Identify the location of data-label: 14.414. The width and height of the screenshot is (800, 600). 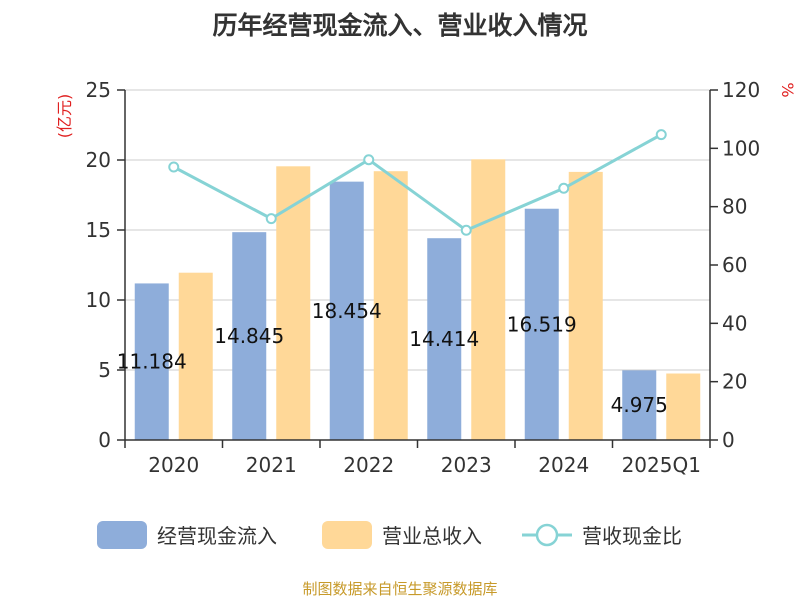
(444, 339).